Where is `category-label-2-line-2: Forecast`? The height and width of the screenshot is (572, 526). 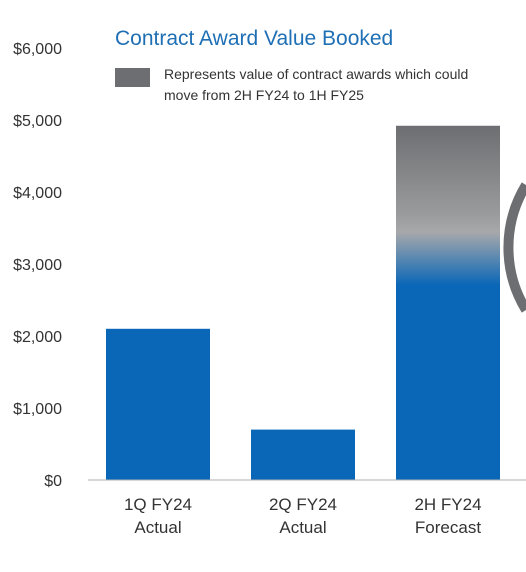 category-label-2-line-2: Forecast is located at coordinates (448, 527).